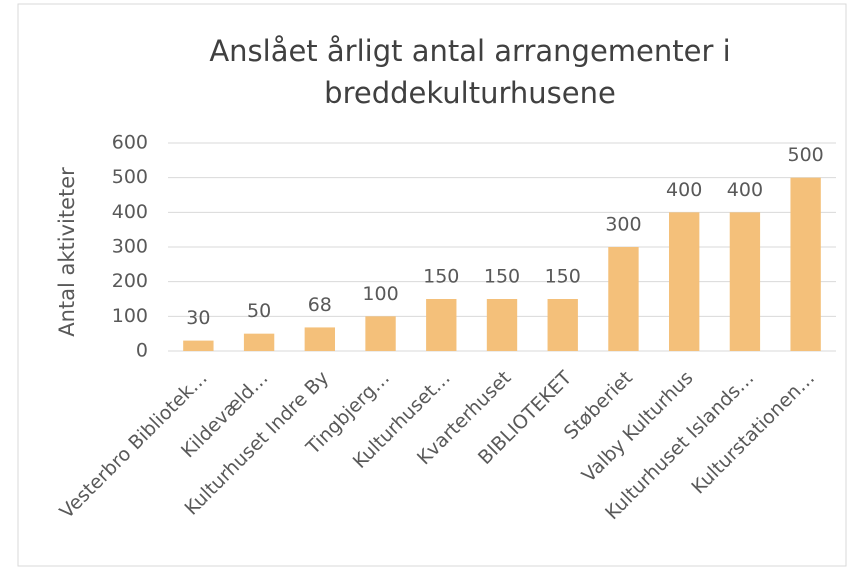 The height and width of the screenshot is (569, 856). Describe the element at coordinates (130, 177) in the screenshot. I see `y-tick-label: 500` at that location.